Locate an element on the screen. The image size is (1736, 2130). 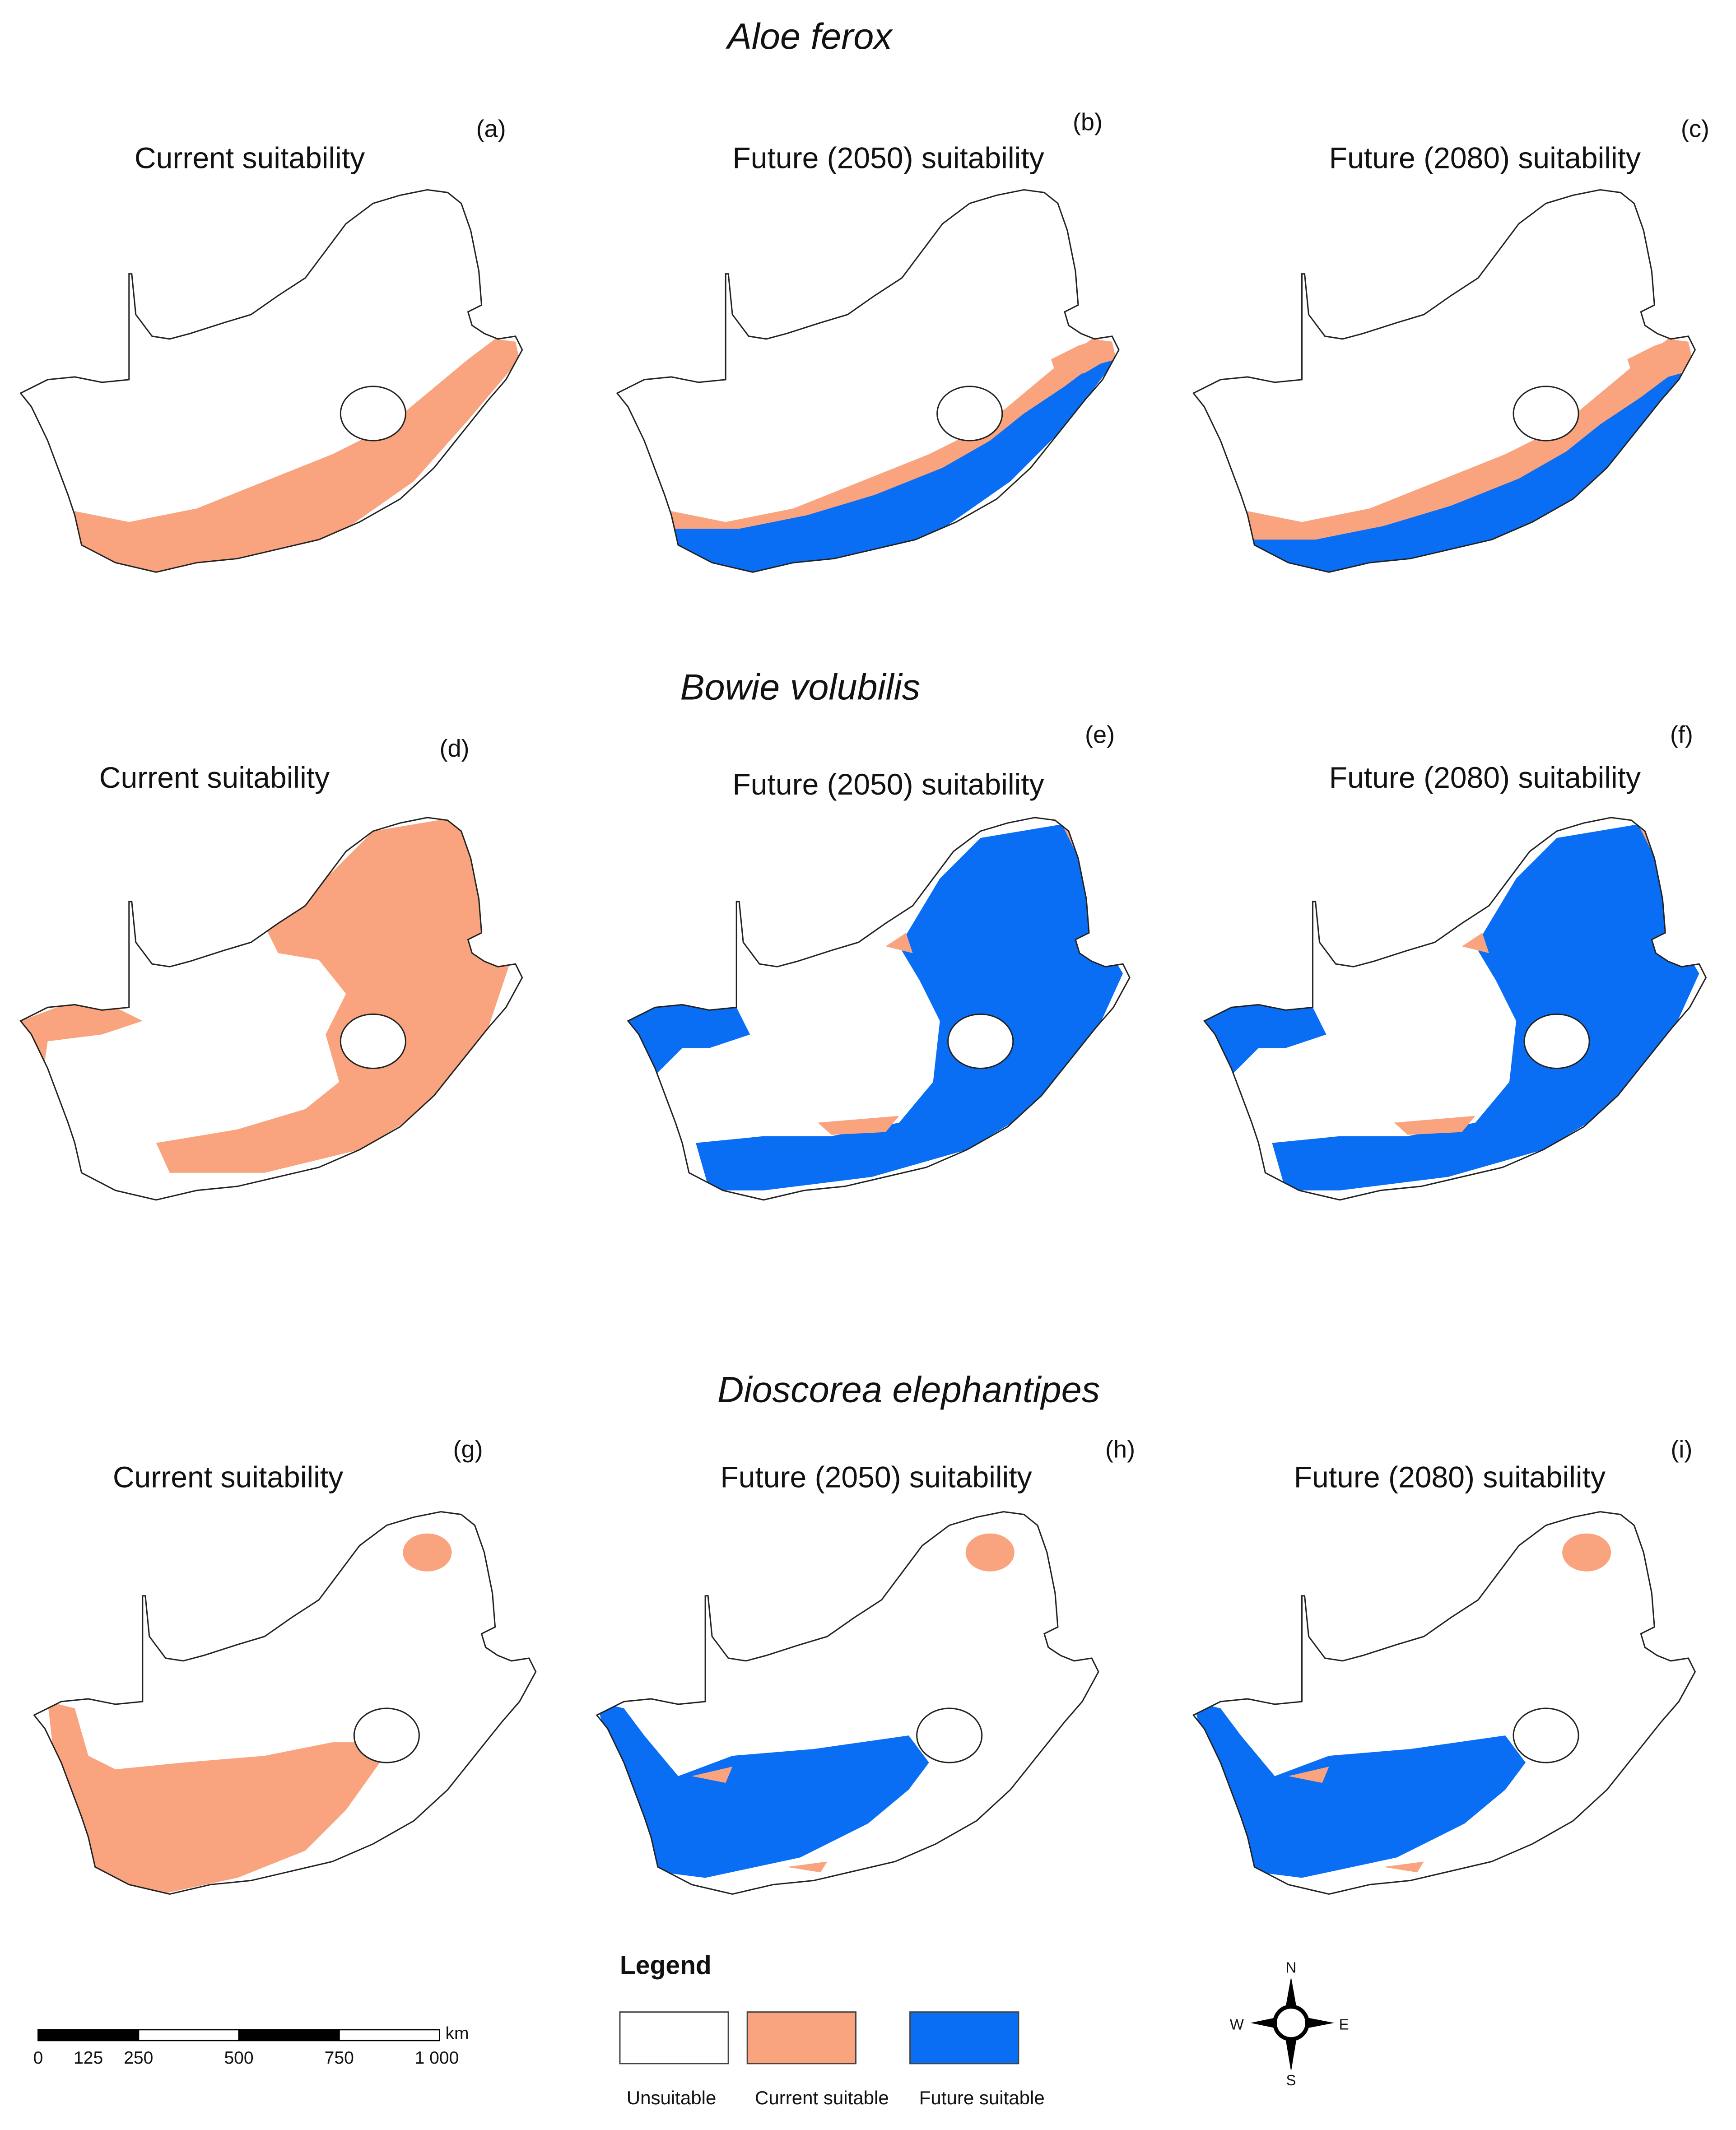
scale-tick: 250 is located at coordinates (138, 2058).